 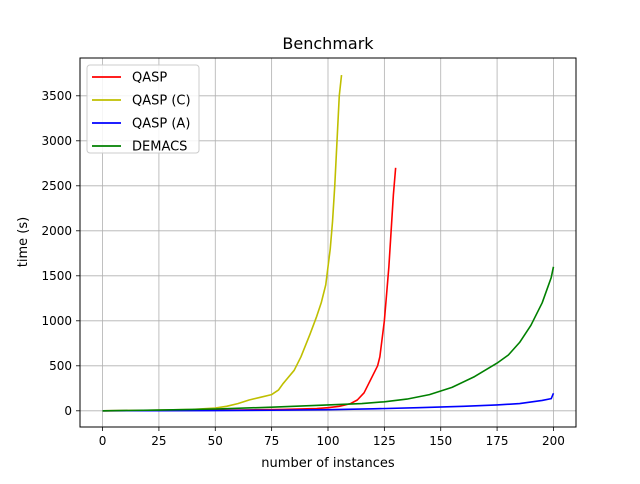 I want to click on legend-label: DEMACS, so click(x=159, y=147).